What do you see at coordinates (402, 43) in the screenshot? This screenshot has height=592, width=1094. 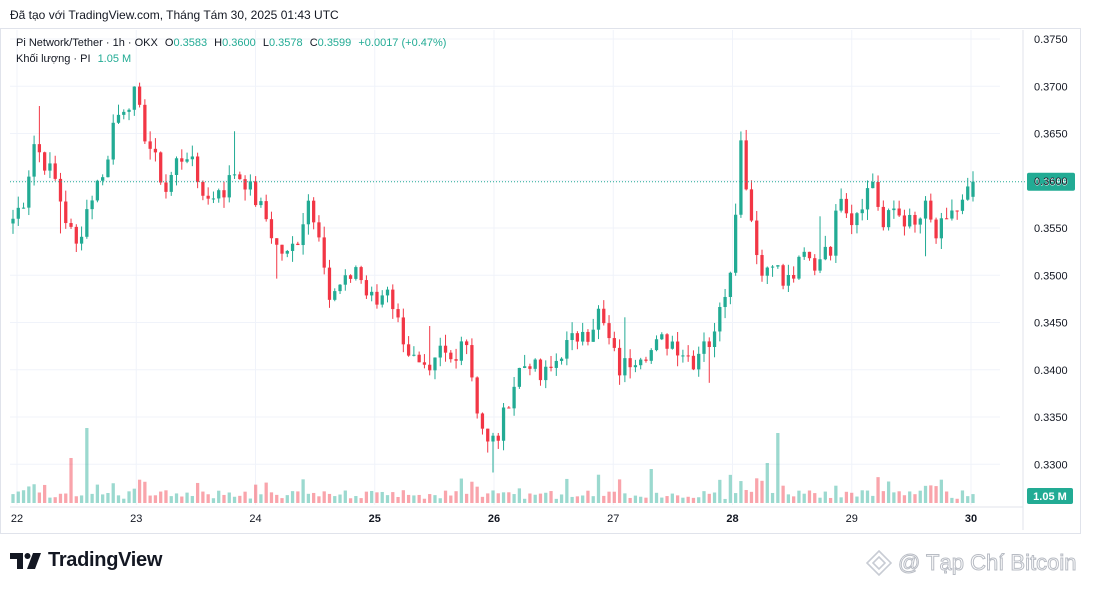 I see `legend-change: +0.0017 (+0.47%)` at bounding box center [402, 43].